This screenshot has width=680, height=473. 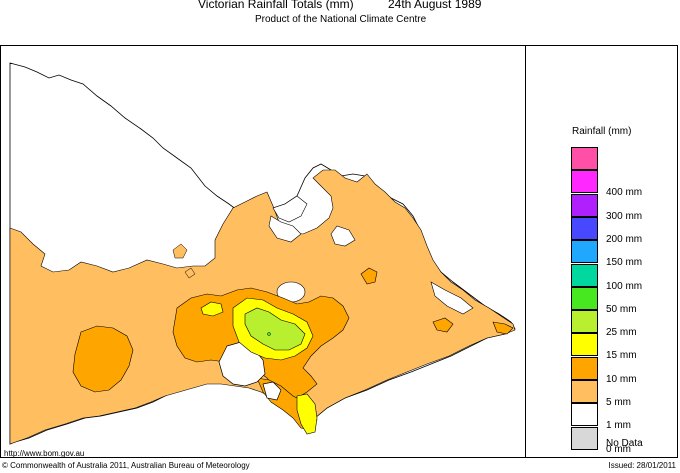 I want to click on rain-10mm-region-east, so click(x=503, y=328).